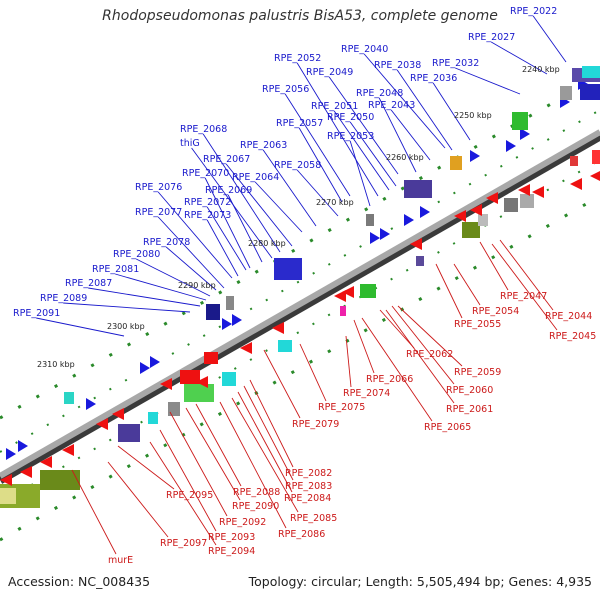  I want to click on forward-gene-label: RPE_2072, so click(207, 202).